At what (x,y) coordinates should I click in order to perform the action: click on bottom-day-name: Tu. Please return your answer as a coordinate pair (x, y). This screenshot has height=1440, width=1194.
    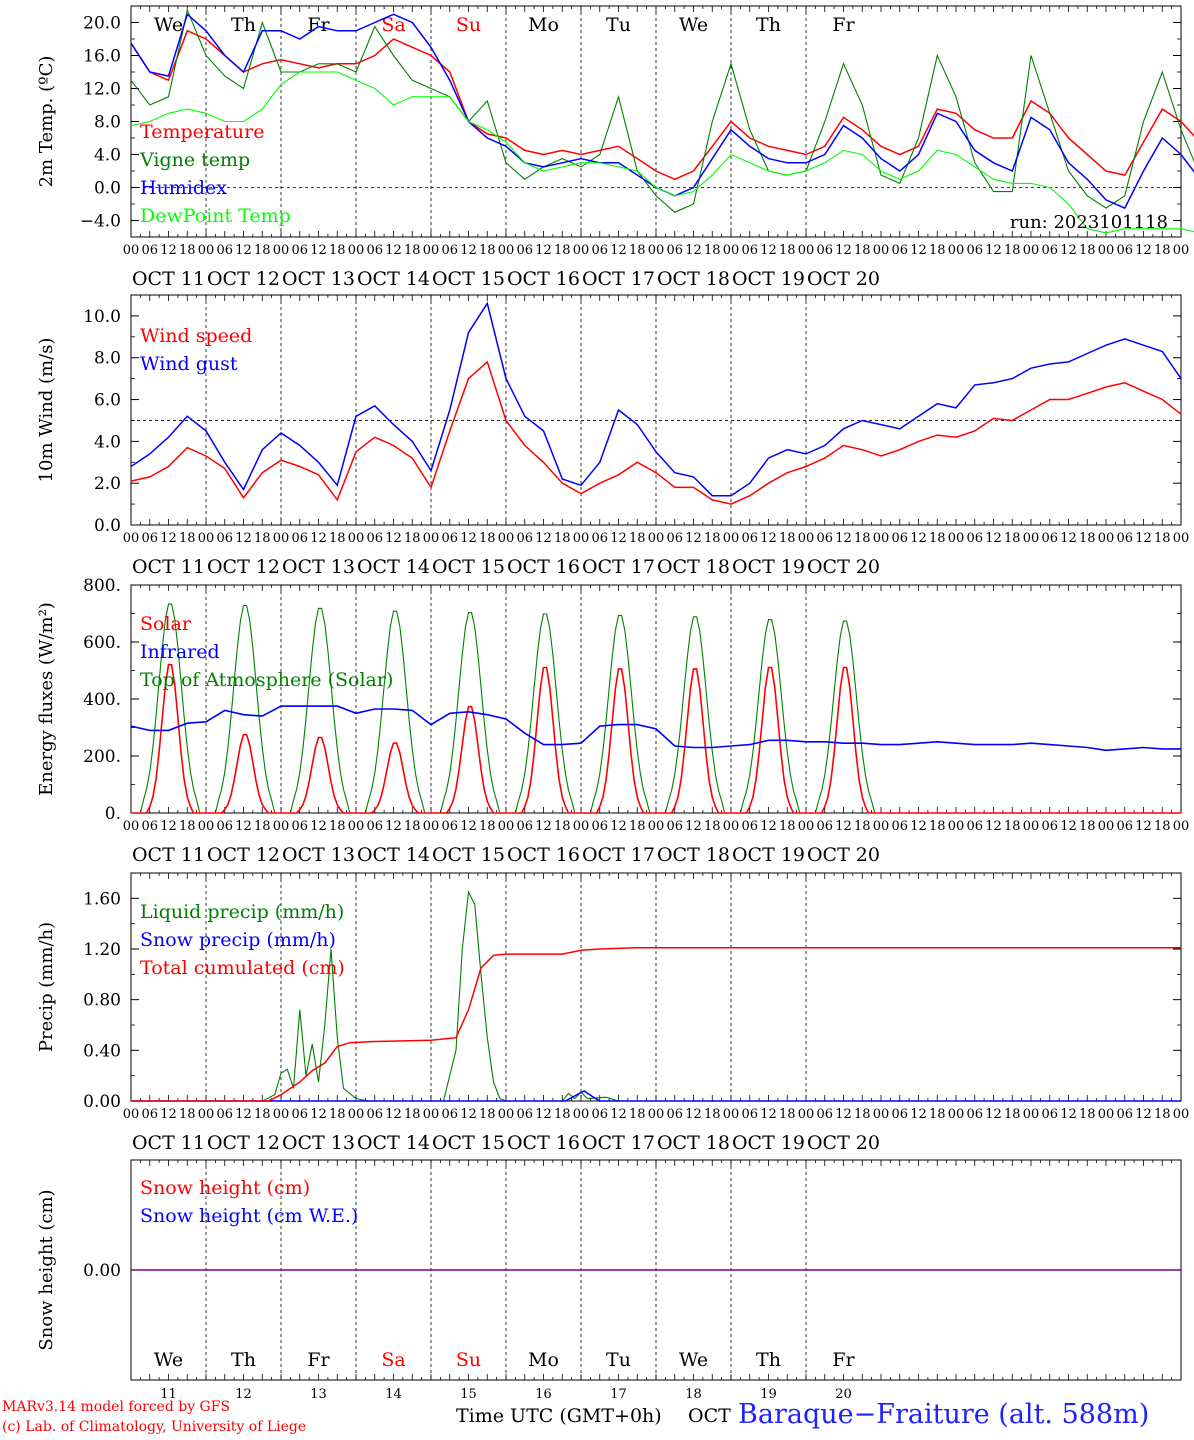
    Looking at the image, I should click on (618, 1360).